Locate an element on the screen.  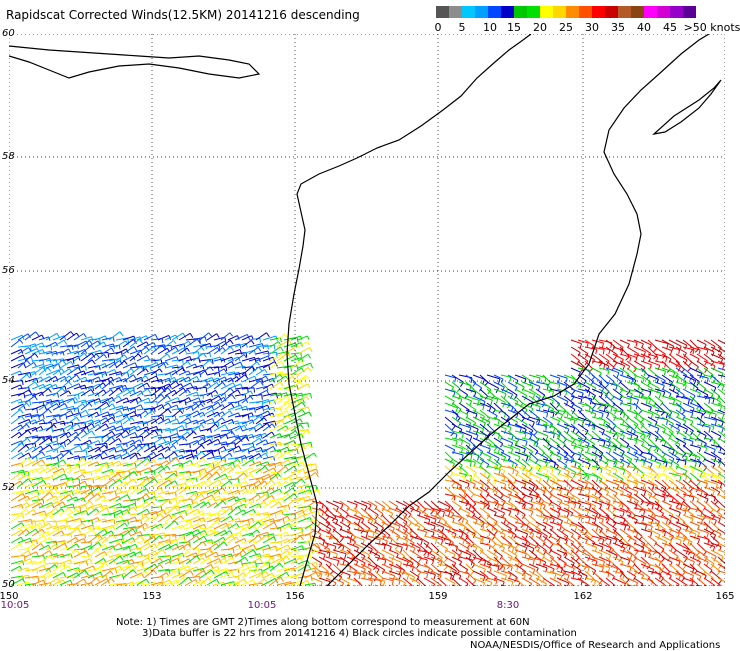
lat-label: 50 is located at coordinates (8, 584).